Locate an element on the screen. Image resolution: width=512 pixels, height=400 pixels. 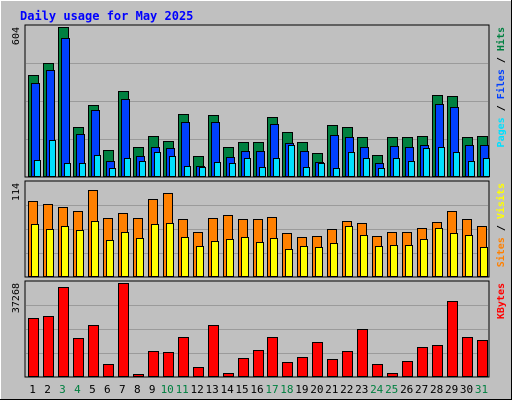
x-axis-day-label: 6 is located at coordinates (107, 389).